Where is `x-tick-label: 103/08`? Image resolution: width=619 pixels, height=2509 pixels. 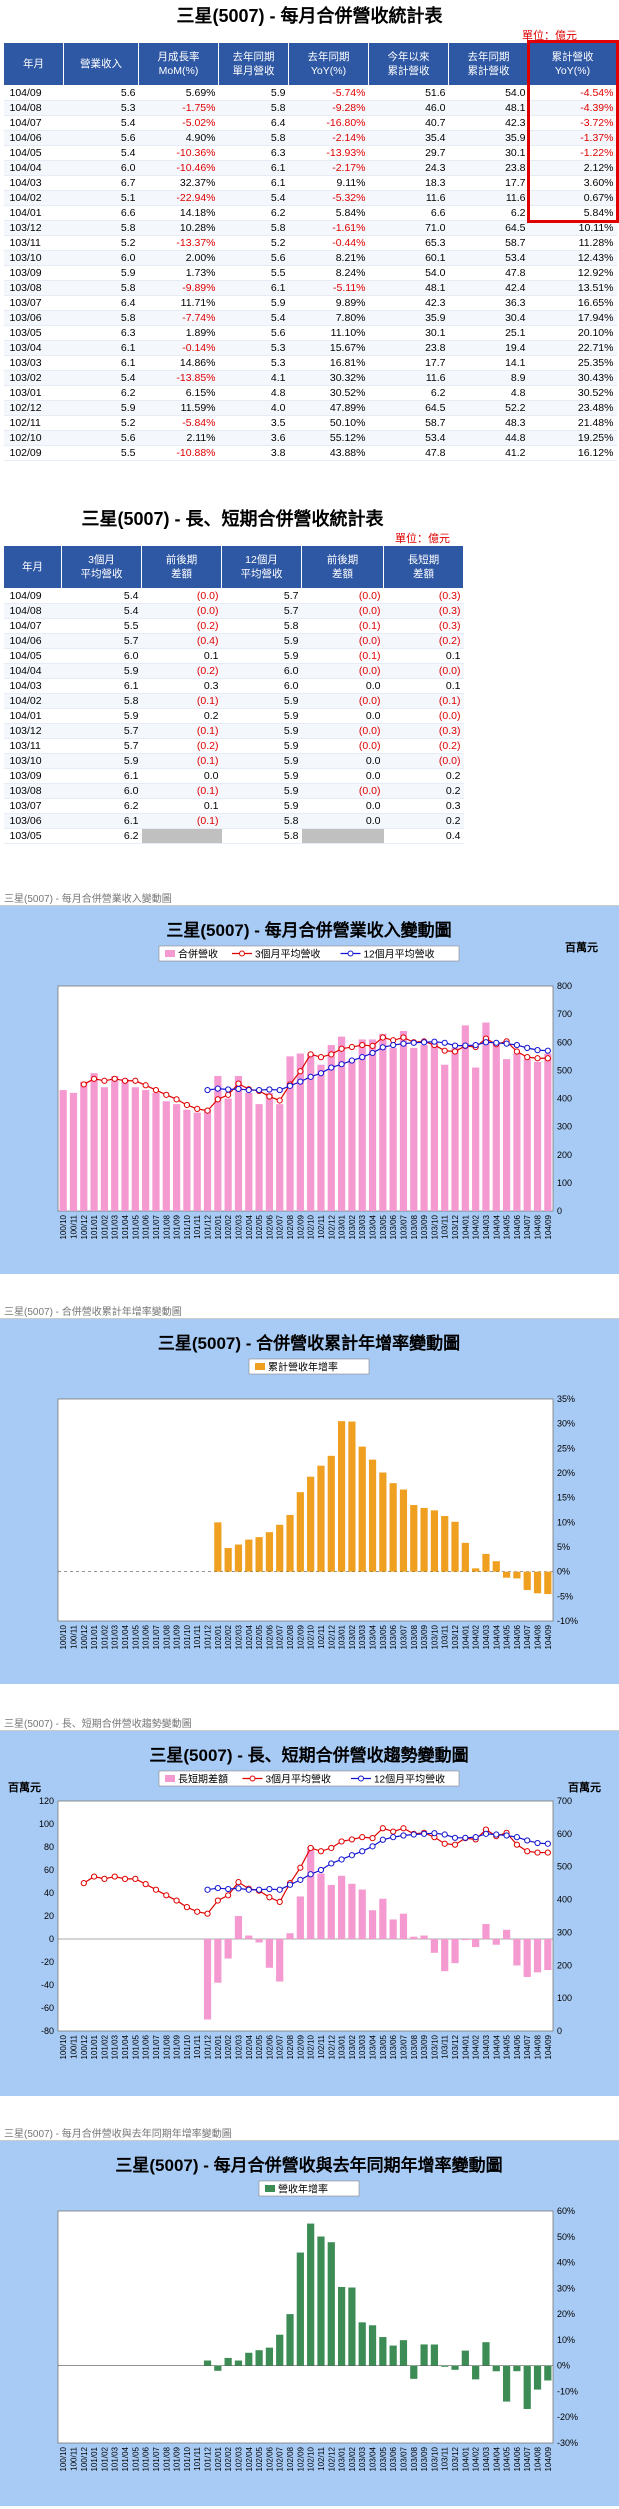 x-tick-label: 103/08 is located at coordinates (414, 2046).